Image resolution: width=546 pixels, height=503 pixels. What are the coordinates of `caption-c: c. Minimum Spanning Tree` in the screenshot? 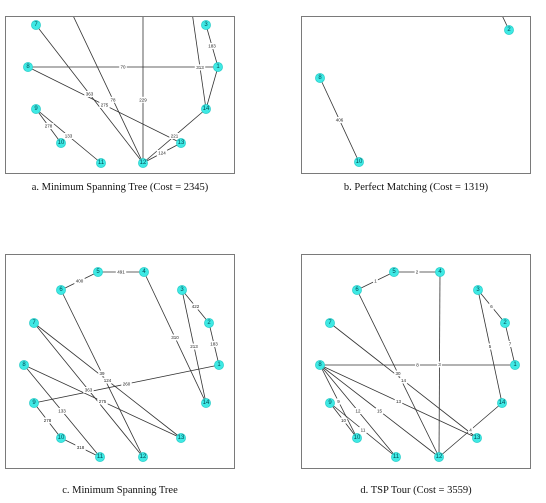 It's located at (120, 490).